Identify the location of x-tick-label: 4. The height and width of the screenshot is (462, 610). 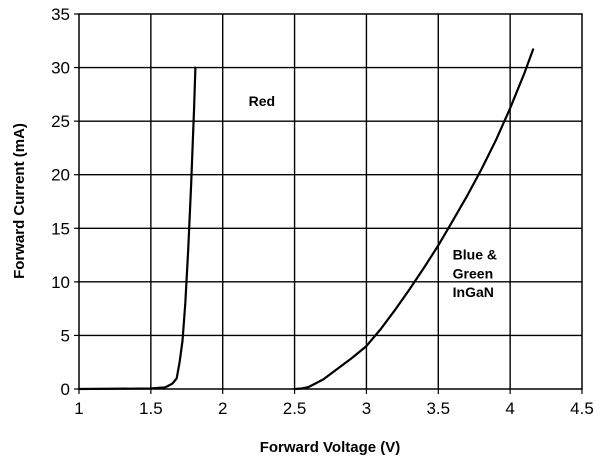
(509, 408).